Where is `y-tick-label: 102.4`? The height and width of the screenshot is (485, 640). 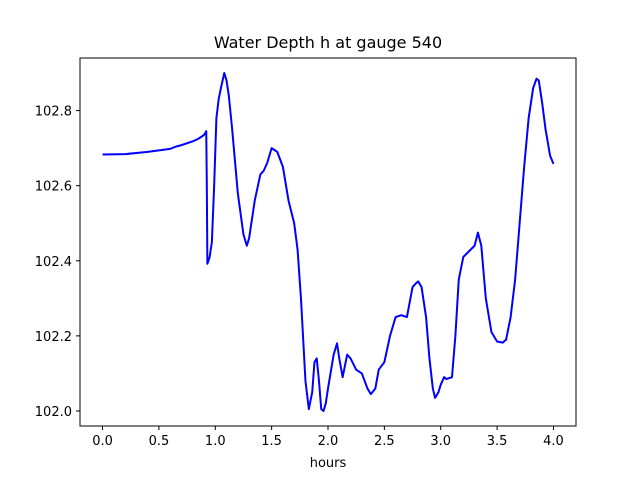 y-tick-label: 102.4 is located at coordinates (53, 262).